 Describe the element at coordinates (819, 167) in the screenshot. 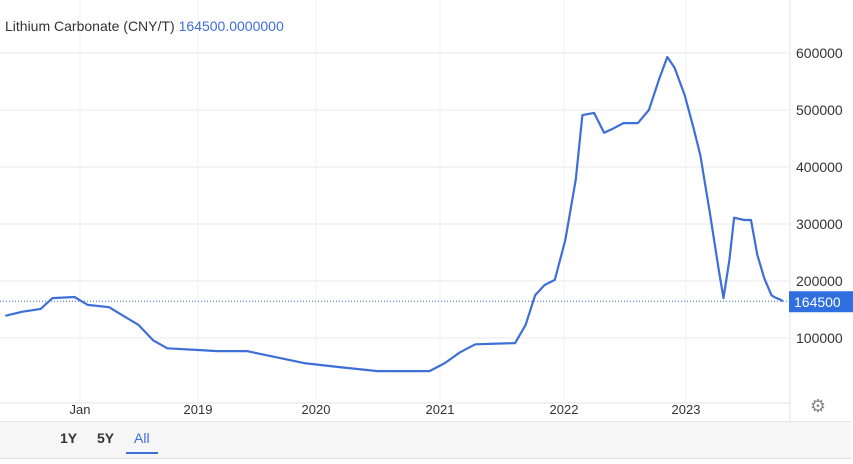

I see `y-tick-label: 400000` at that location.